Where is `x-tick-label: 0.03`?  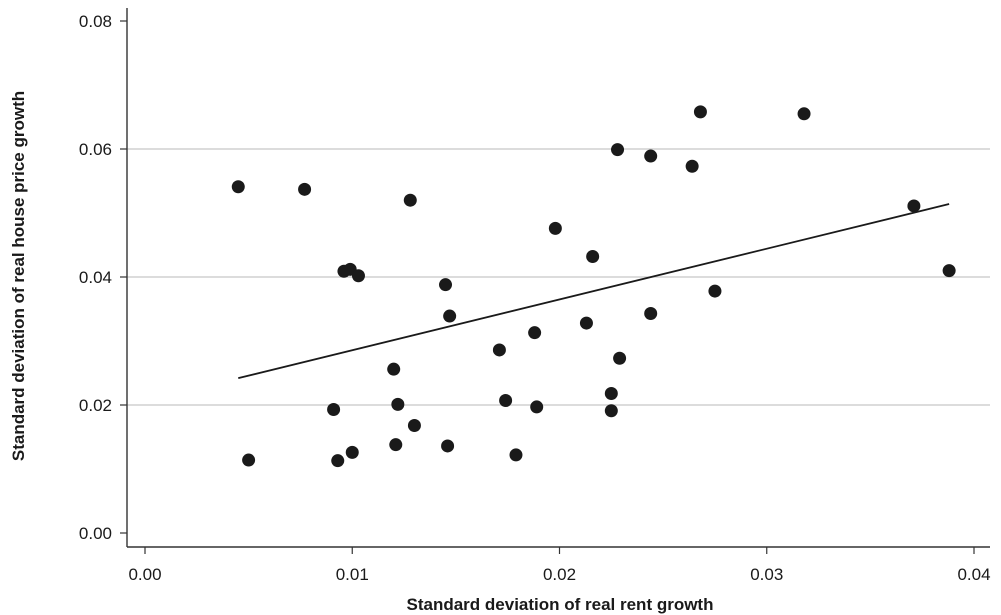 x-tick-label: 0.03 is located at coordinates (766, 574).